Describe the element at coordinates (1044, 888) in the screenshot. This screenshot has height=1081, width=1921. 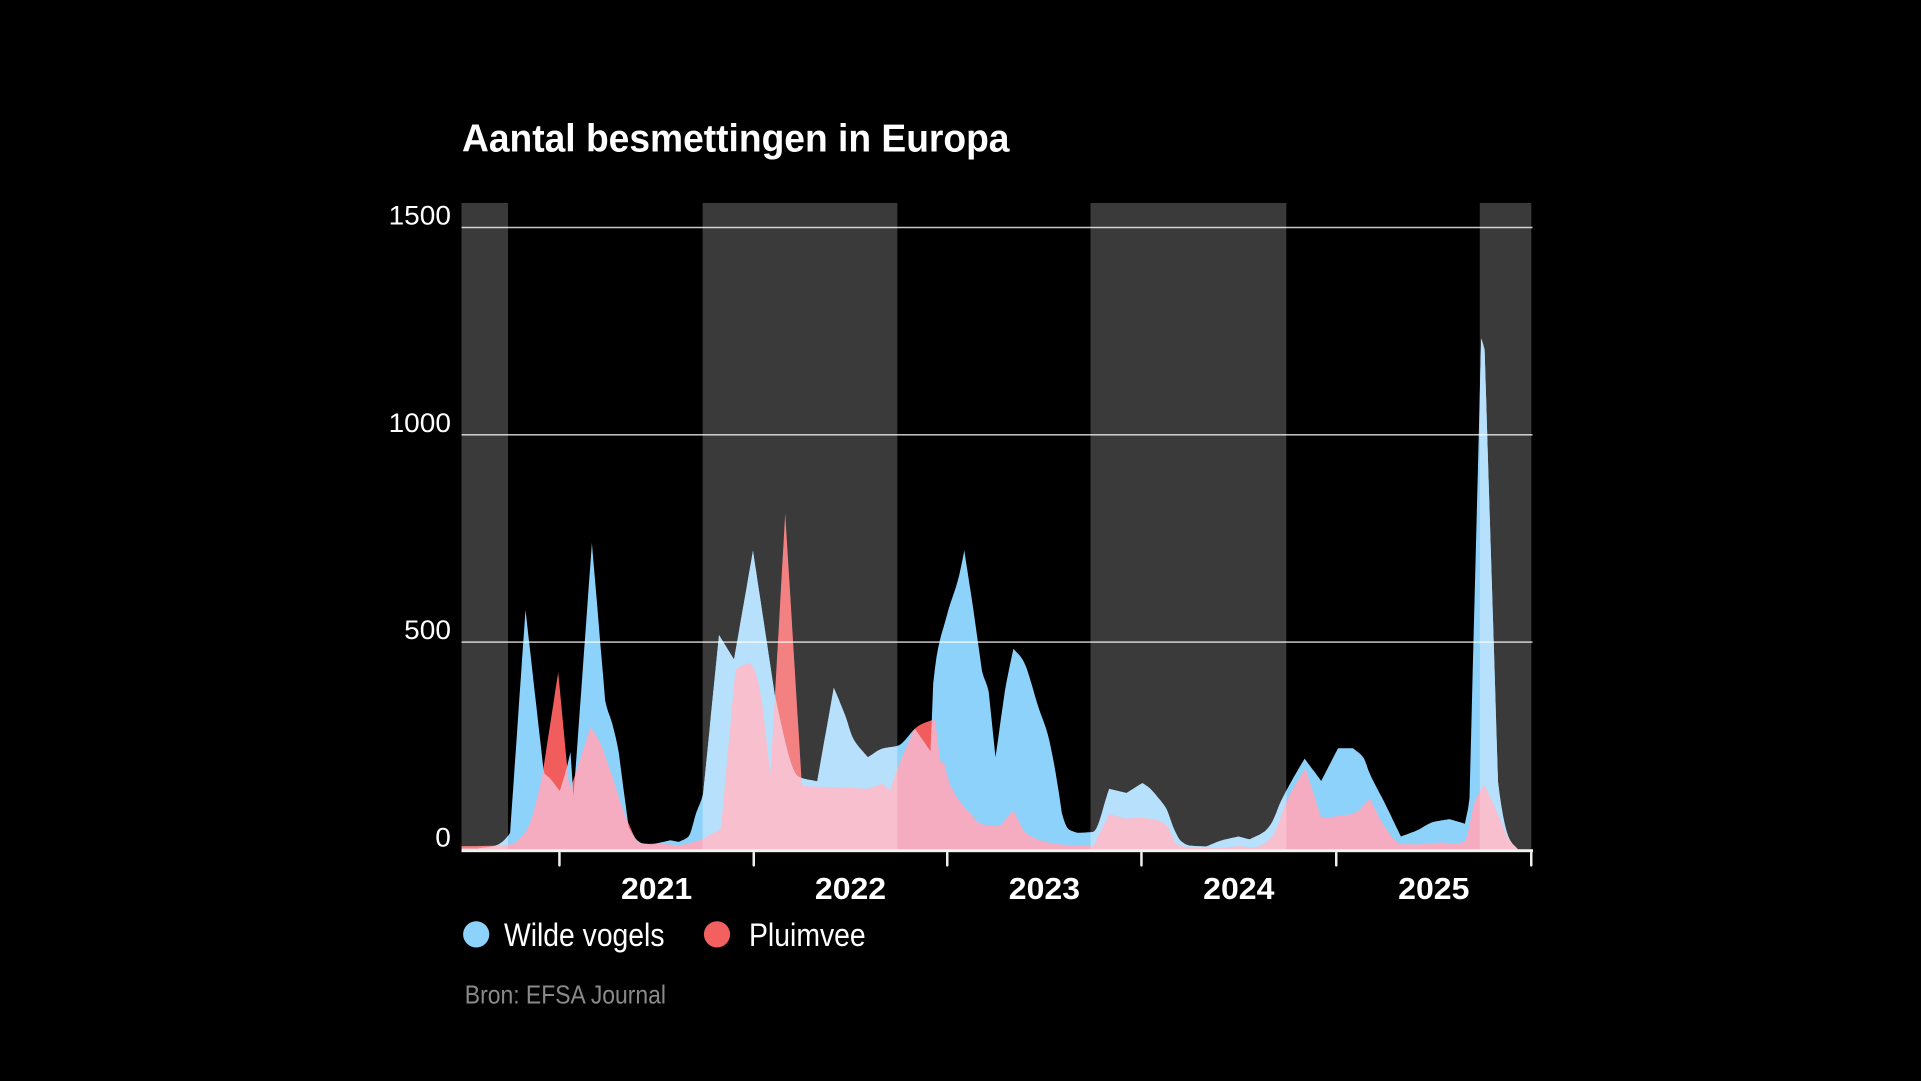
I see `svg-text: 2023` at that location.